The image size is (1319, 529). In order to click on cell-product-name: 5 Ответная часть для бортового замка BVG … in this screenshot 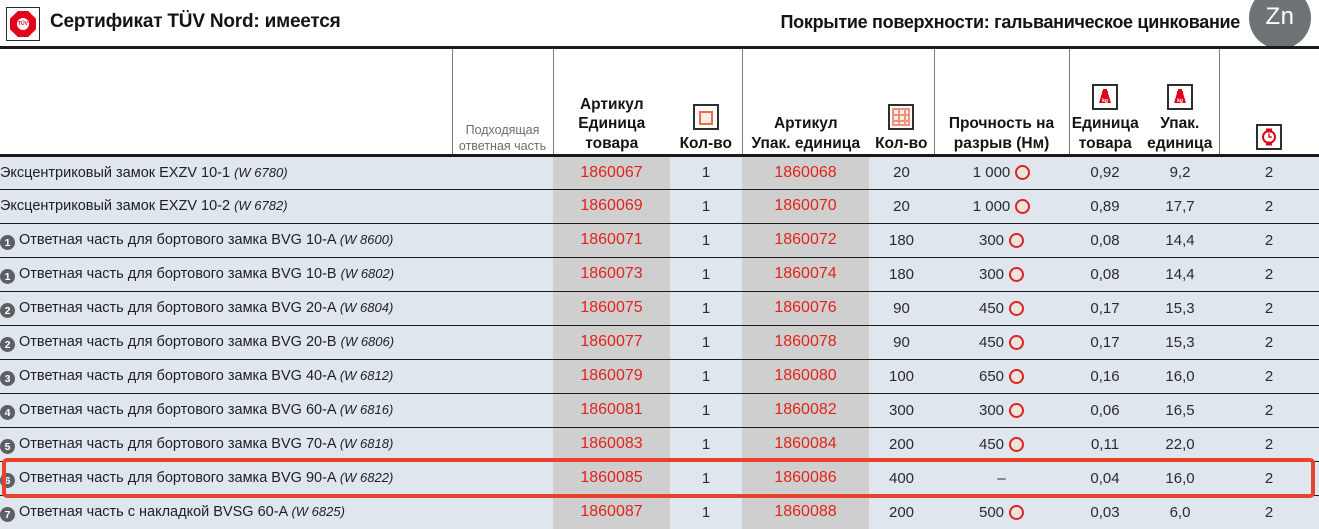, I will do `click(226, 444)`.